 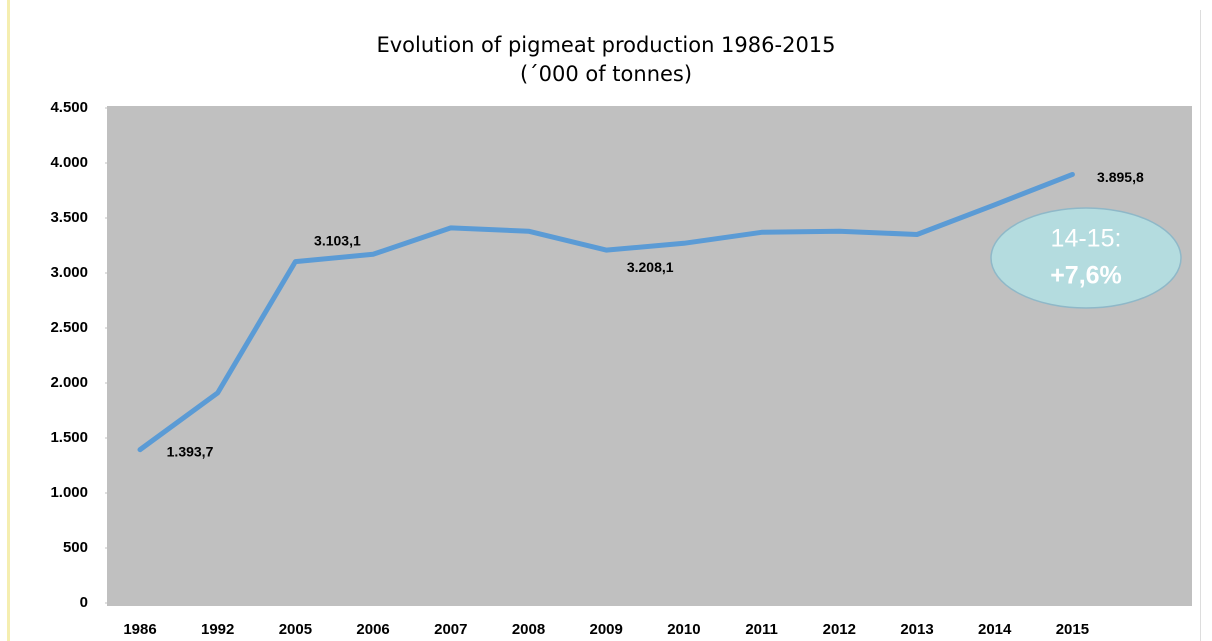 I want to click on x-tick-label: 2014, so click(x=995, y=629).